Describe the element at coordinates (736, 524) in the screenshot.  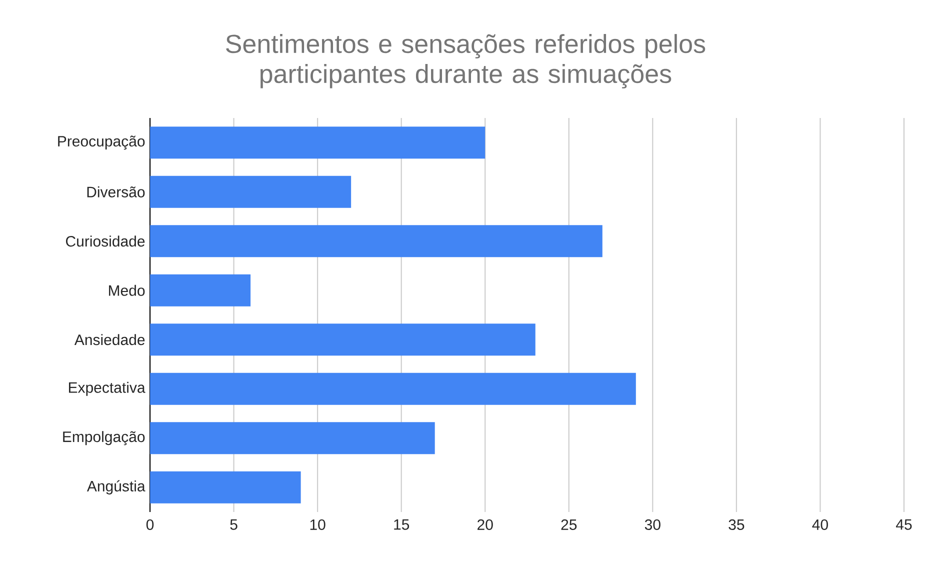
I see `x-tick-label: 35` at that location.